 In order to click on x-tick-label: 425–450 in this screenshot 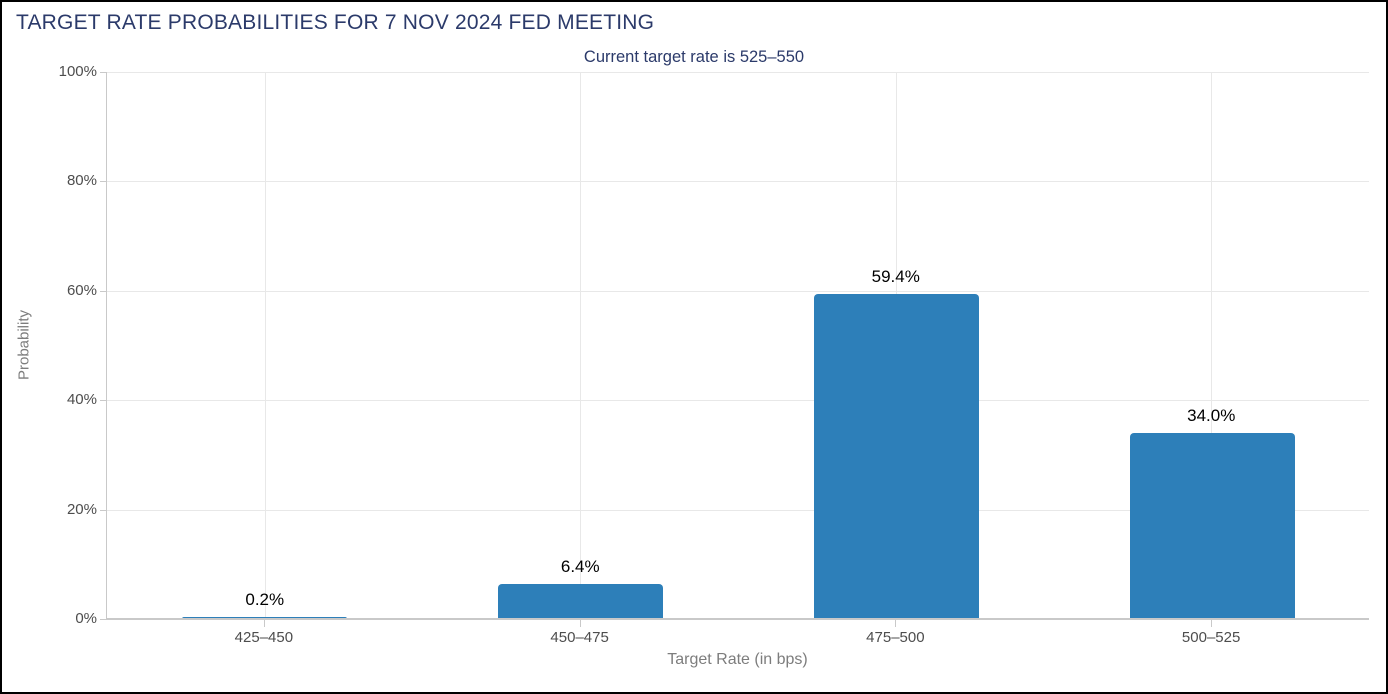, I will do `click(264, 637)`.